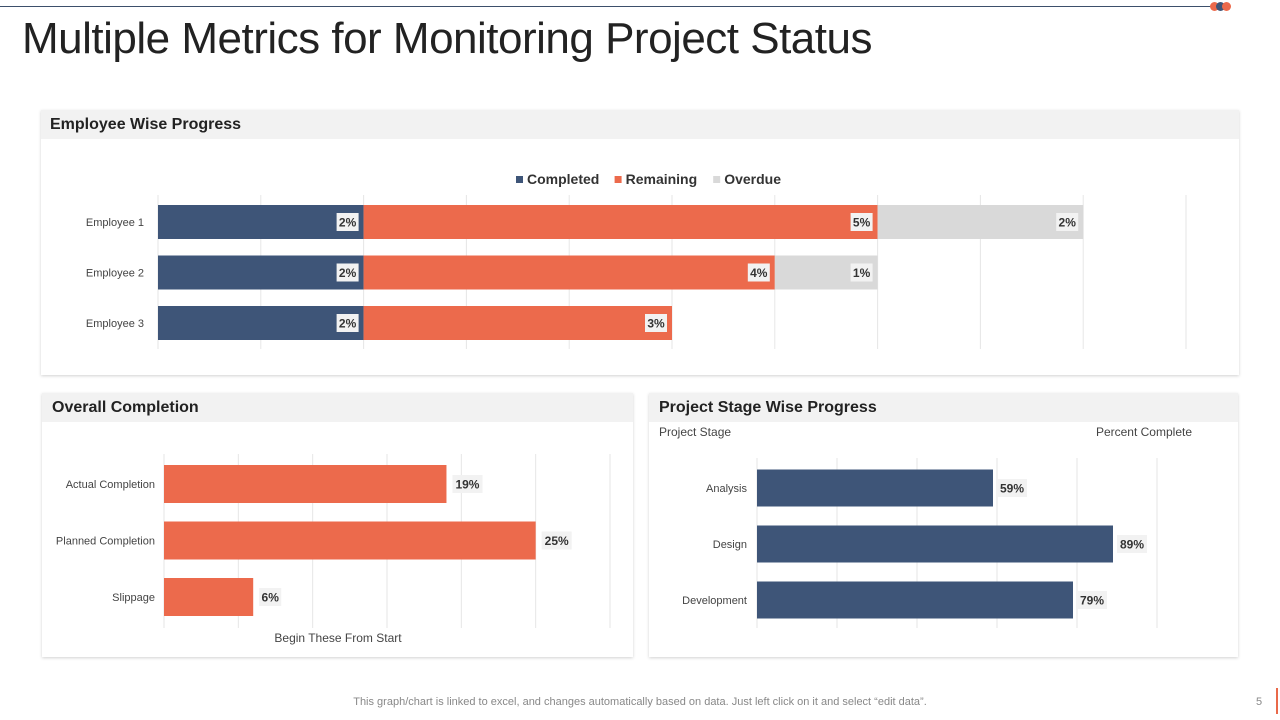  I want to click on employee-label-employee-2-overdue-text: 1%, so click(862, 273).